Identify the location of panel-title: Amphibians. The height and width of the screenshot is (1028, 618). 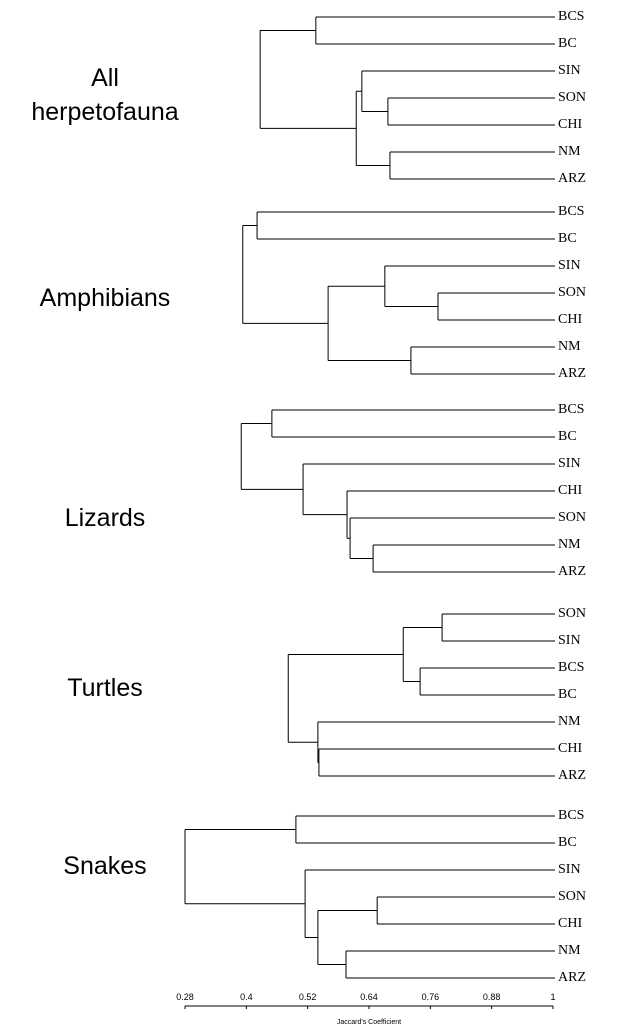
(105, 298).